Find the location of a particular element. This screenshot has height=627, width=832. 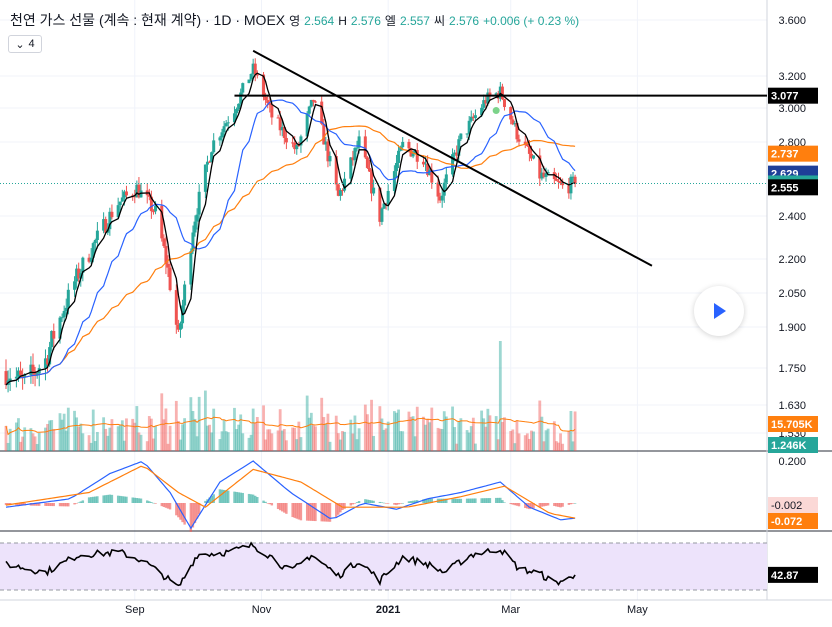

symbol-title: 천연 가스 선물 (계속 : 현재 계약) · 1D · MOEX is located at coordinates (148, 20).